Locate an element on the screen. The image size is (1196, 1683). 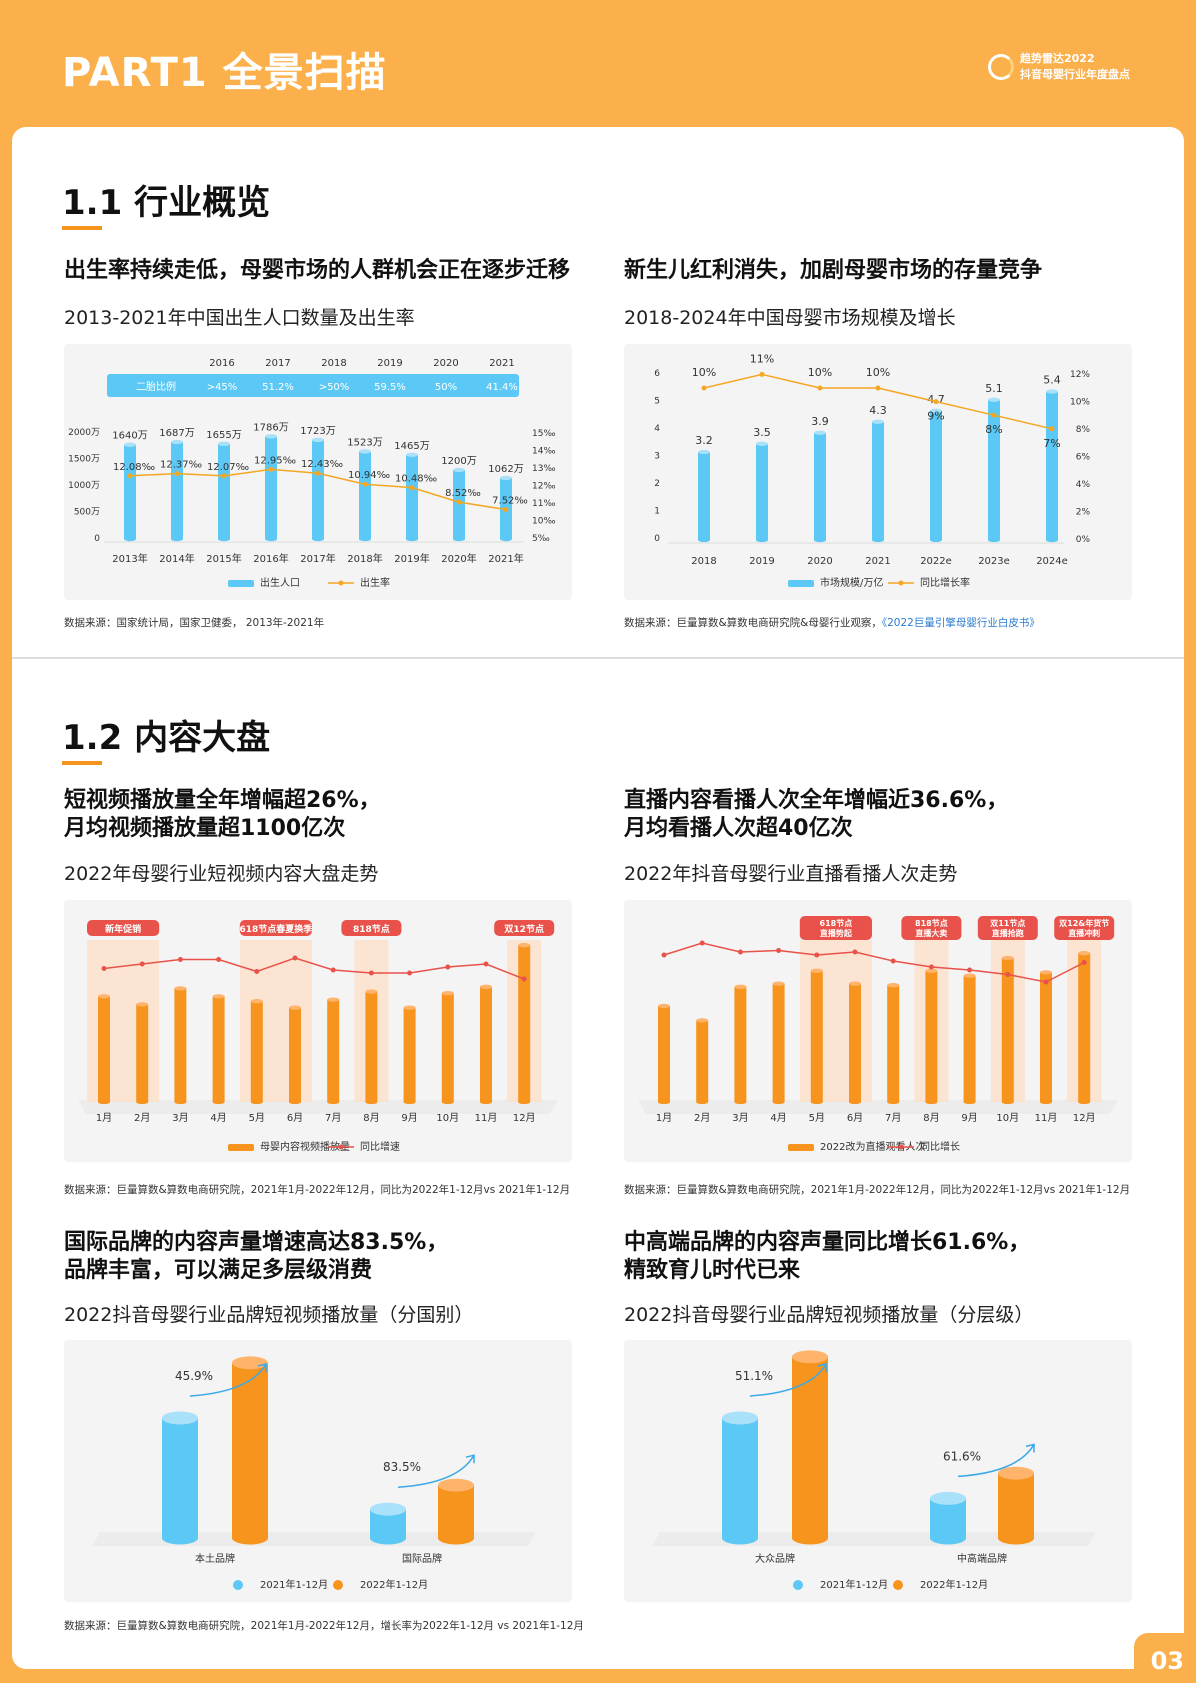
ratio-year: 2017 is located at coordinates (277, 363).